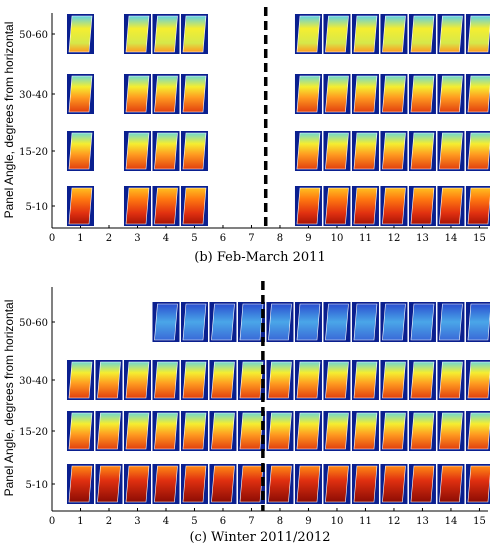  Describe the element at coordinates (394, 521) in the screenshot. I see `x-tick-label: 12` at that location.